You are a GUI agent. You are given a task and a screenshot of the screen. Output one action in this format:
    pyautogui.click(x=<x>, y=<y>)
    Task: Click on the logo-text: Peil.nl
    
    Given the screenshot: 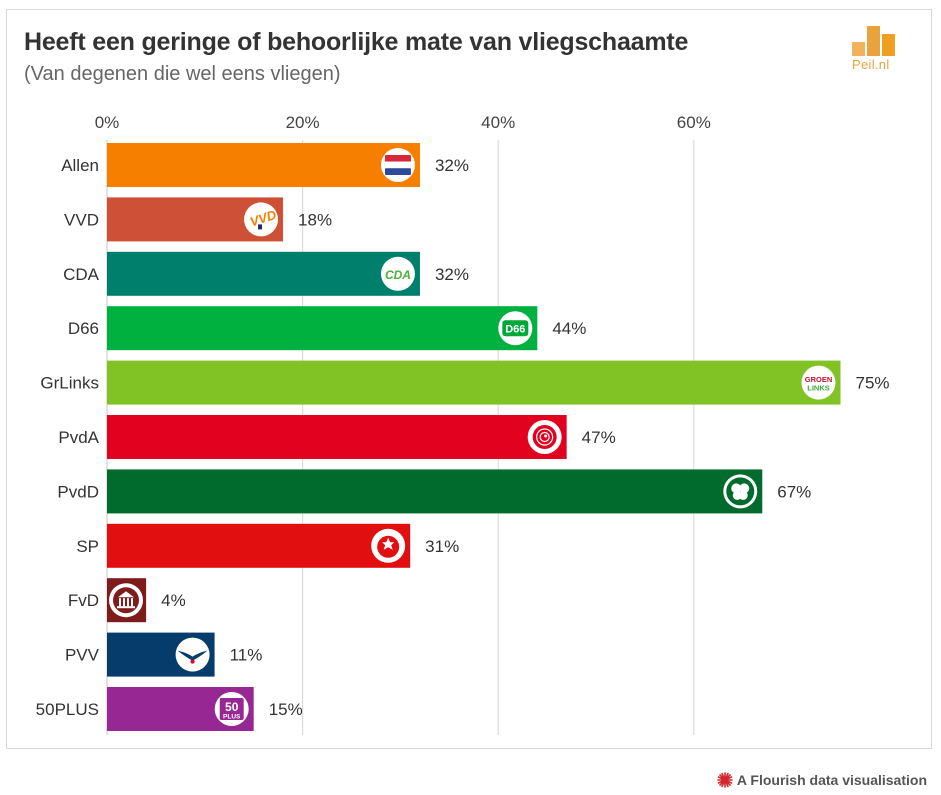 What is the action you would take?
    pyautogui.click(x=871, y=64)
    